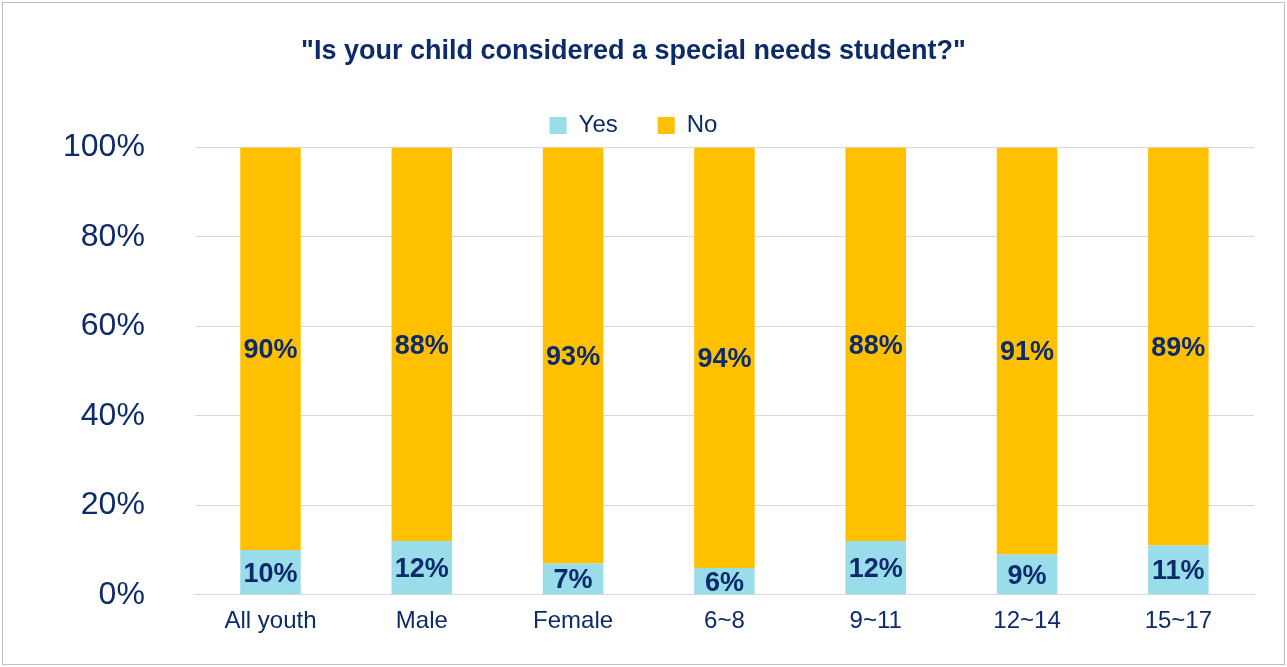 Image resolution: width=1287 pixels, height=667 pixels. What do you see at coordinates (598, 124) in the screenshot?
I see `legend-label: Yes` at bounding box center [598, 124].